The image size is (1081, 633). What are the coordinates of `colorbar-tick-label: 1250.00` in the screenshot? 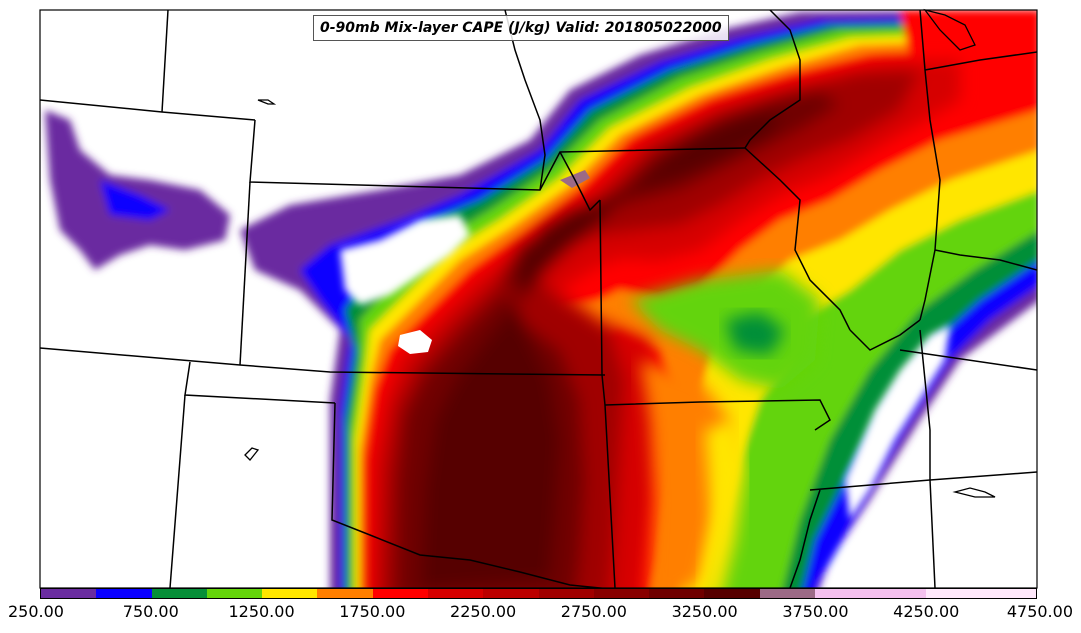 It's located at (261, 611).